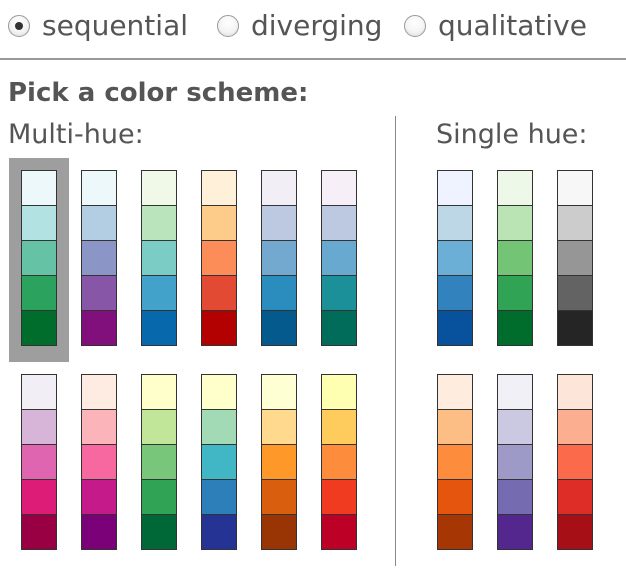 This screenshot has width=626, height=578. What do you see at coordinates (228, 26) in the screenshot?
I see `radio-diverging-circle` at bounding box center [228, 26].